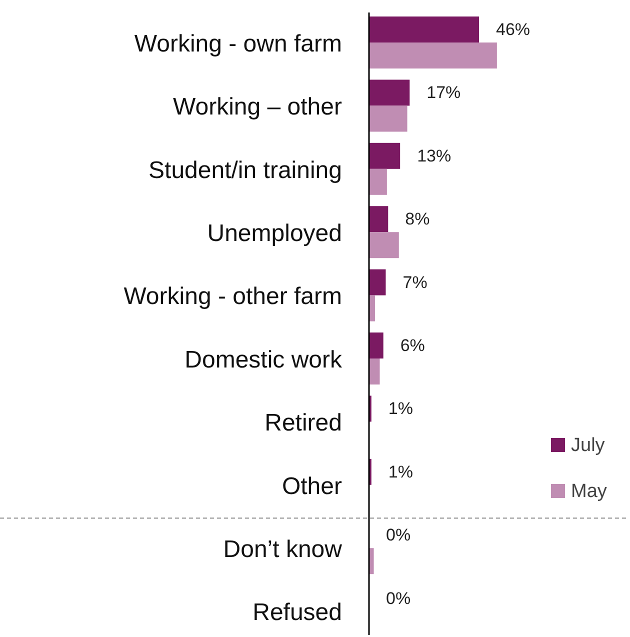 Image resolution: width=630 pixels, height=637 pixels. I want to click on y-tick-label: Other, so click(312, 486).